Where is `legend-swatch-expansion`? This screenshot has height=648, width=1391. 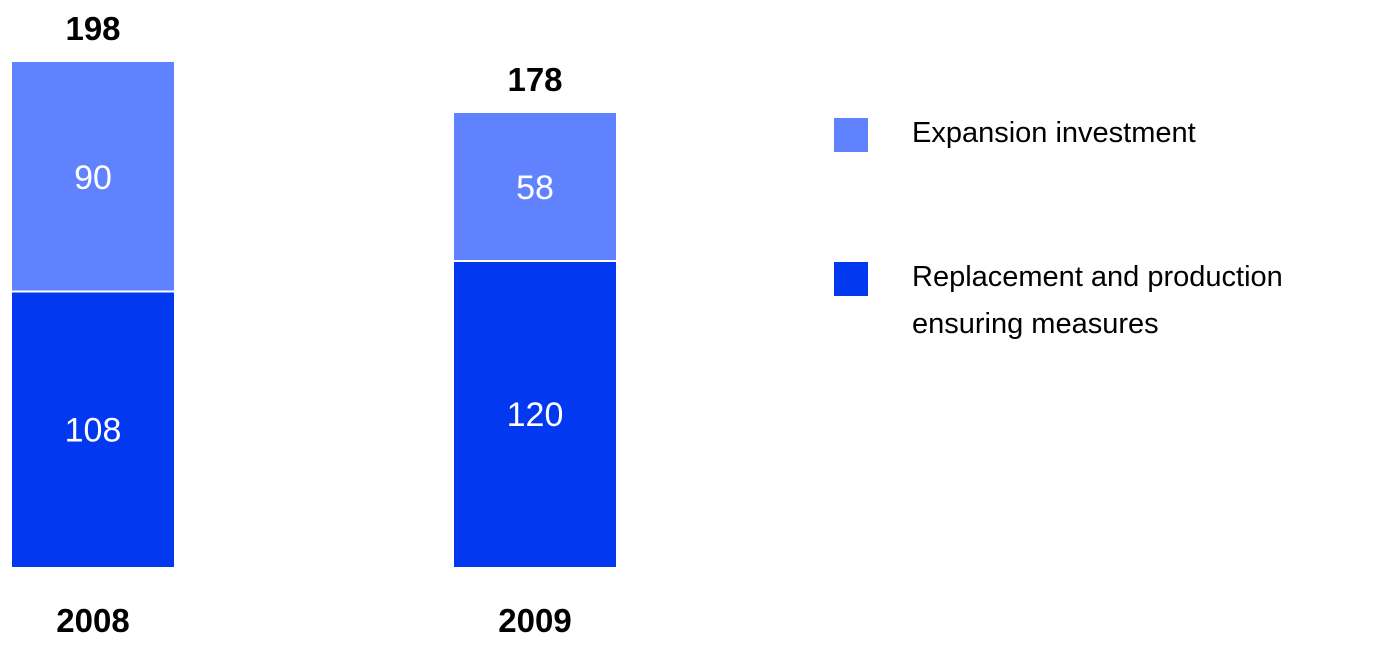 legend-swatch-expansion is located at coordinates (851, 135).